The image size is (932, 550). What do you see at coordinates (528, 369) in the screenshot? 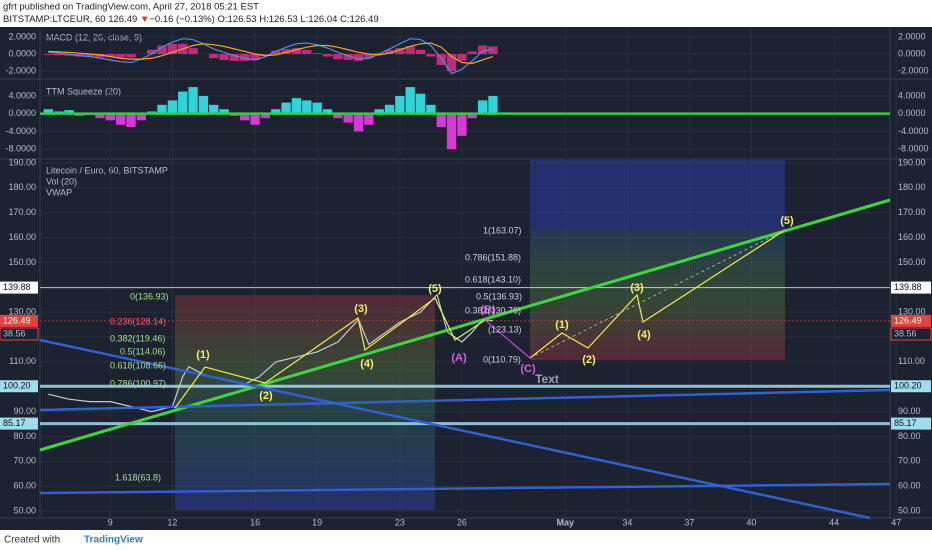
I see `wave-label: (C)` at bounding box center [528, 369].